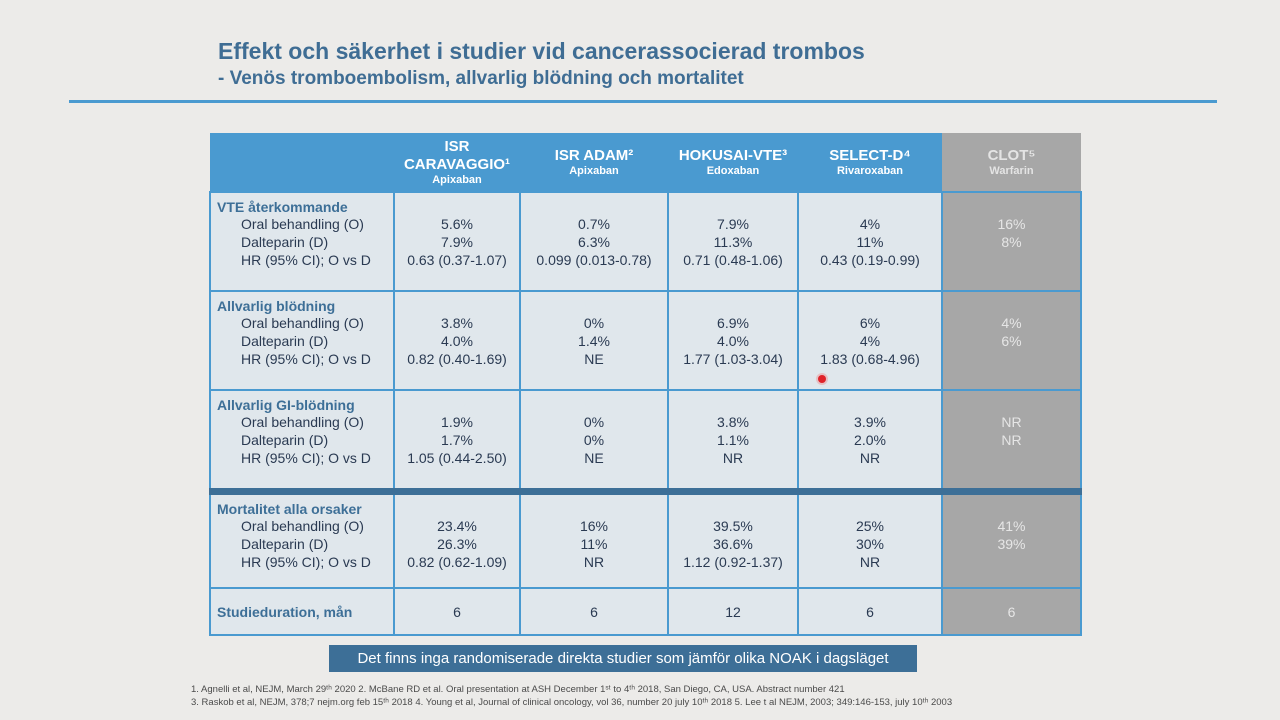 This screenshot has height=720, width=1280. I want to click on table-value: 23.4%, so click(457, 526).